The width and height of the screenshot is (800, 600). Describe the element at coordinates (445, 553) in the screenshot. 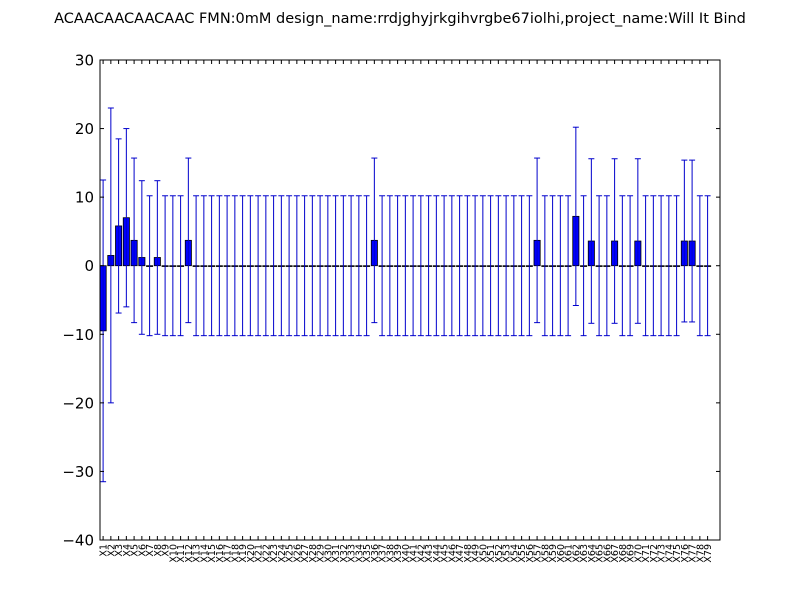

I see `x-tick-label: X45` at that location.